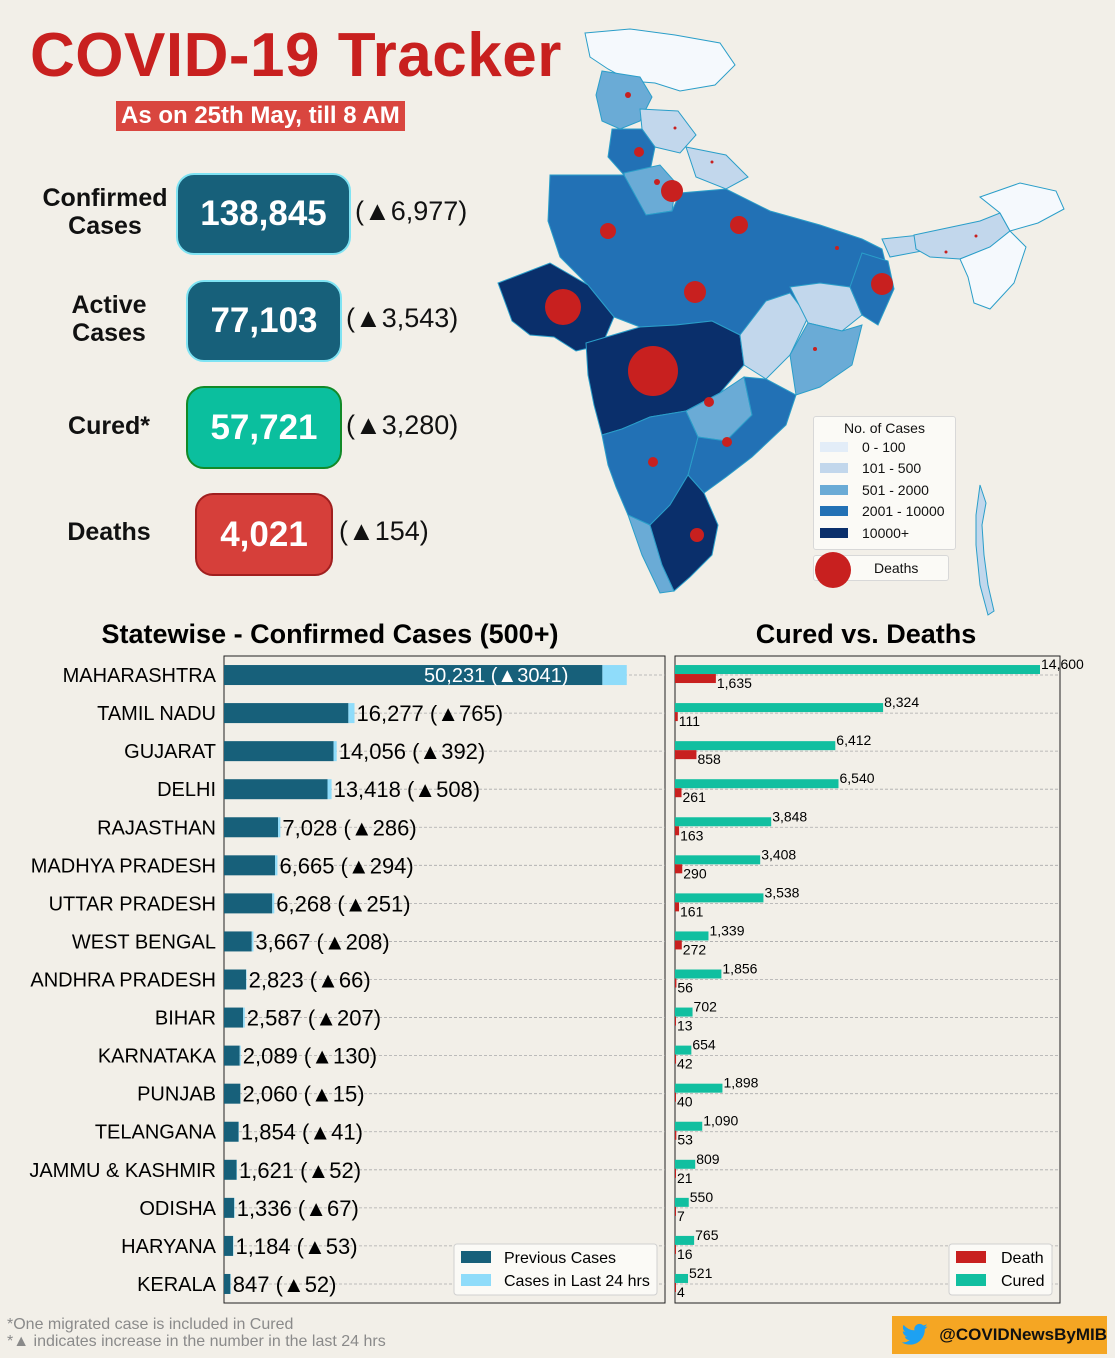 The height and width of the screenshot is (1358, 1115). I want to click on legend-label-death: Death, so click(1022, 1258).